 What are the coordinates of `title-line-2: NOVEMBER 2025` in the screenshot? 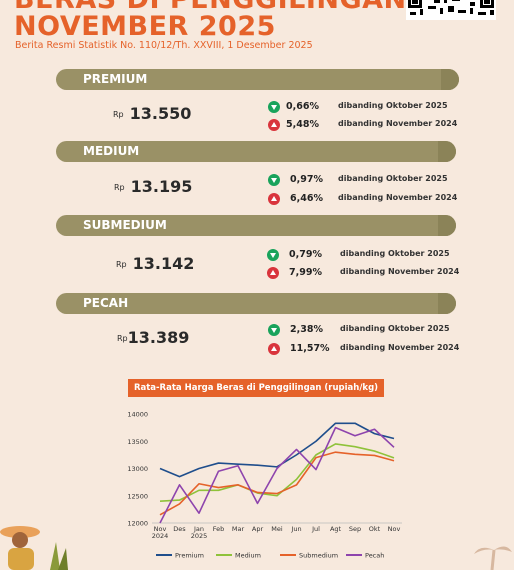 It's located at (145, 26).